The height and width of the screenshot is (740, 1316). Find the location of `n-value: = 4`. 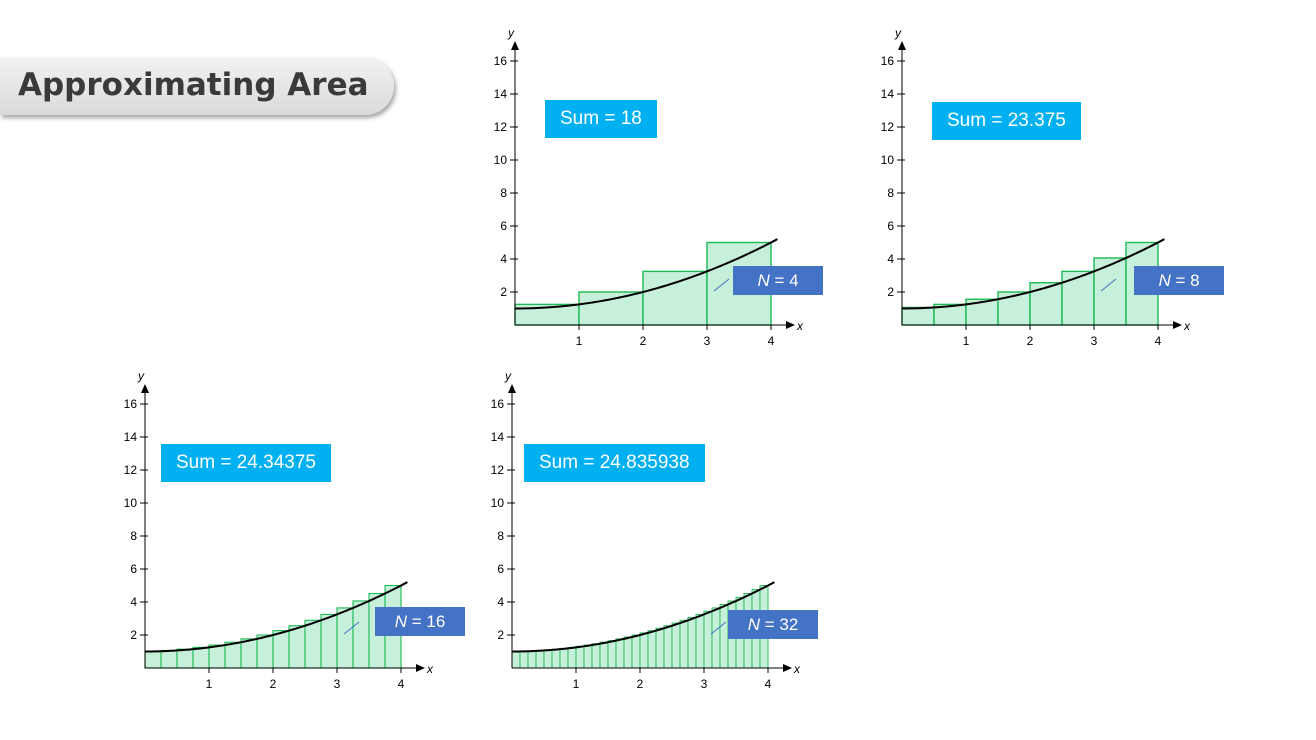

n-value: = 4 is located at coordinates (786, 280).